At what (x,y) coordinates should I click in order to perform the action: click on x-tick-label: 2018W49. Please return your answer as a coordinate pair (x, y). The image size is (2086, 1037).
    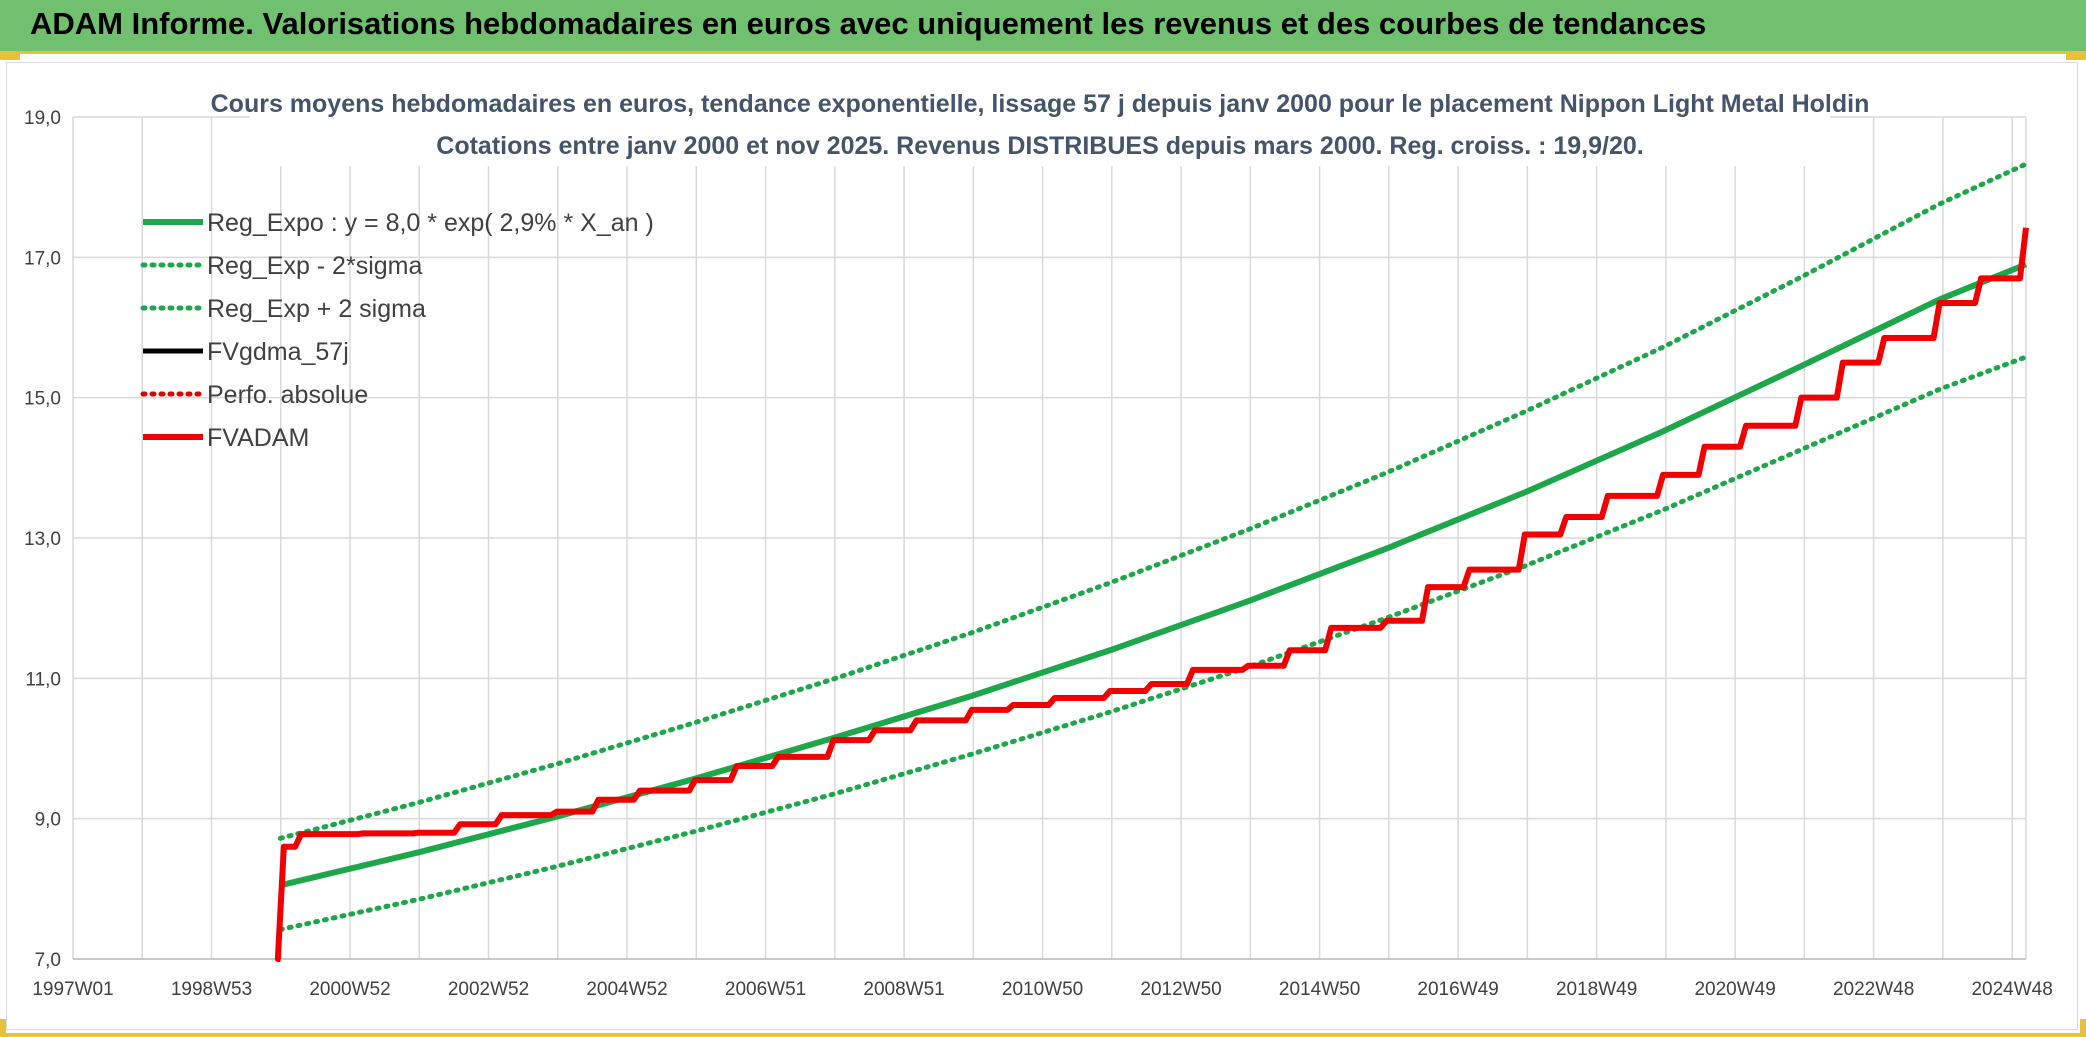
    Looking at the image, I should click on (1596, 989).